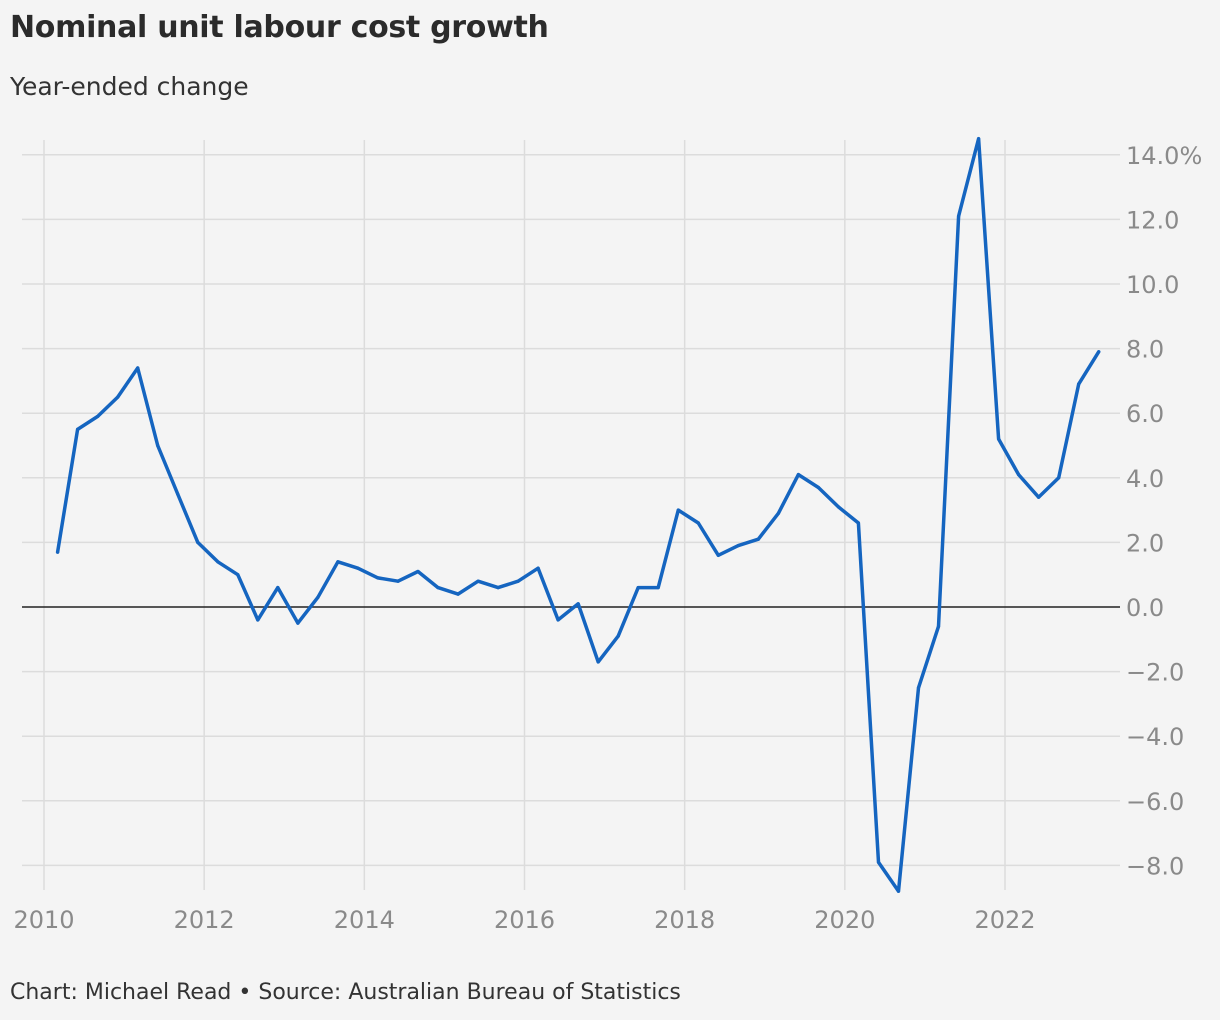 The height and width of the screenshot is (1020, 1220). Describe the element at coordinates (1155, 802) in the screenshot. I see `y-tick-label: −6.0` at that location.